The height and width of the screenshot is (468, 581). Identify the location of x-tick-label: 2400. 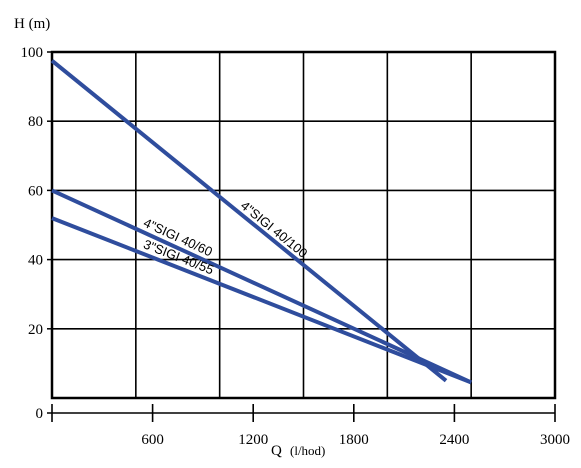
(454, 440).